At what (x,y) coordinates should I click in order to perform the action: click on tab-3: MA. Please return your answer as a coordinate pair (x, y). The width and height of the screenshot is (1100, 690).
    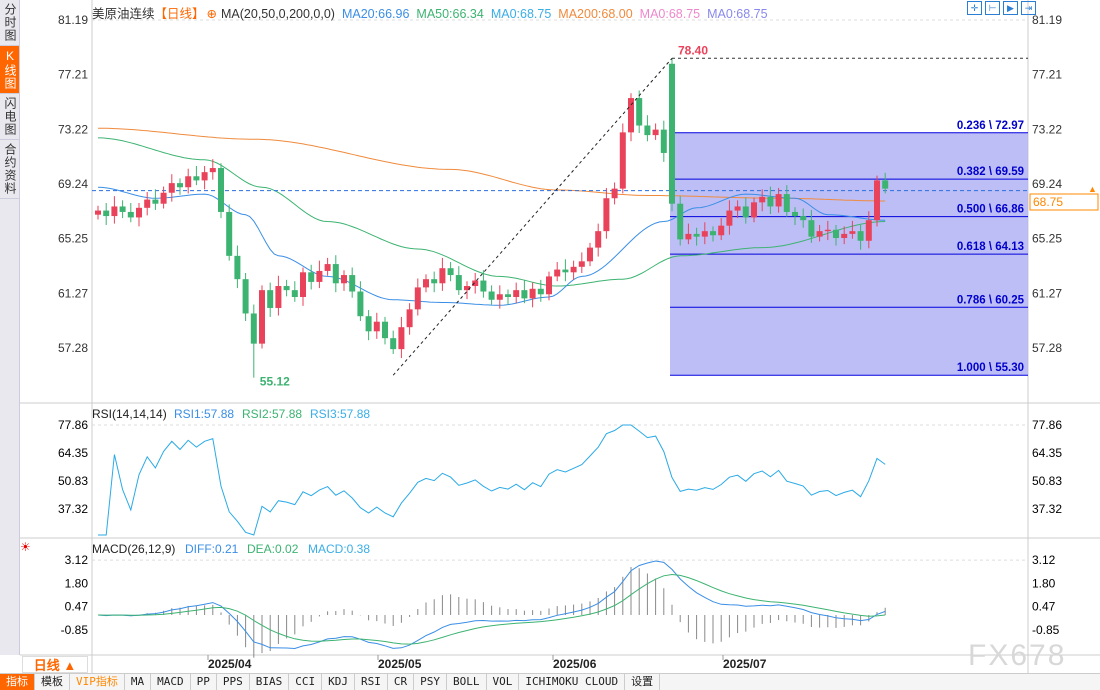
    Looking at the image, I should click on (138, 682).